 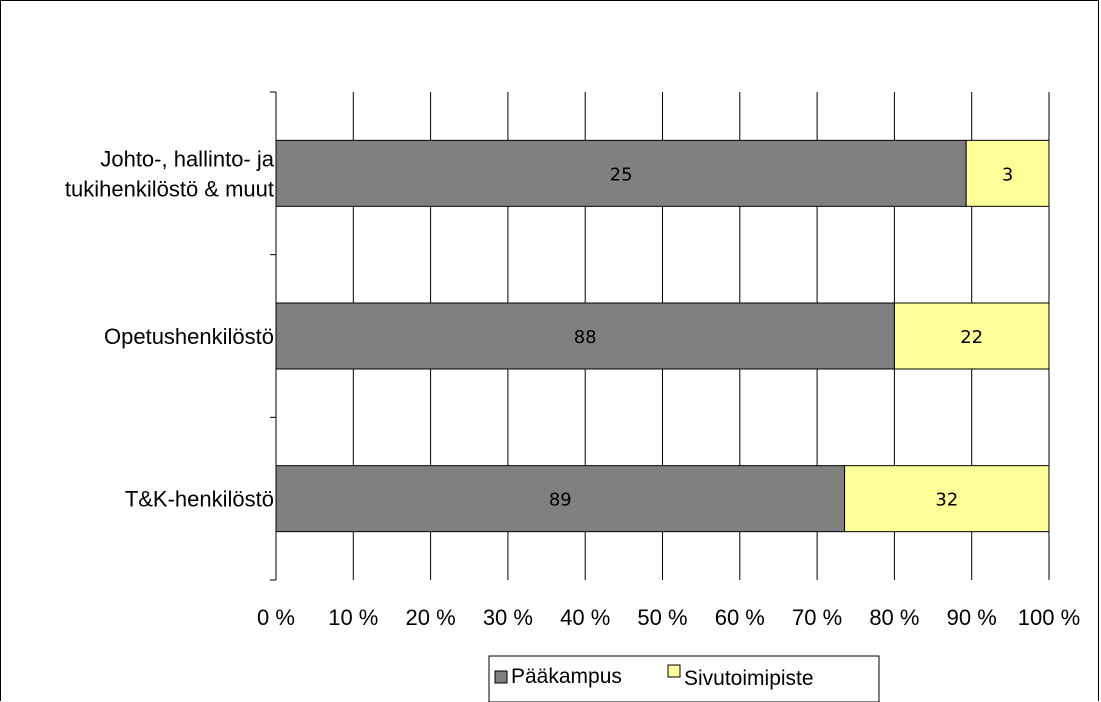 I want to click on x-tick-label: 50 %, so click(x=662, y=617).